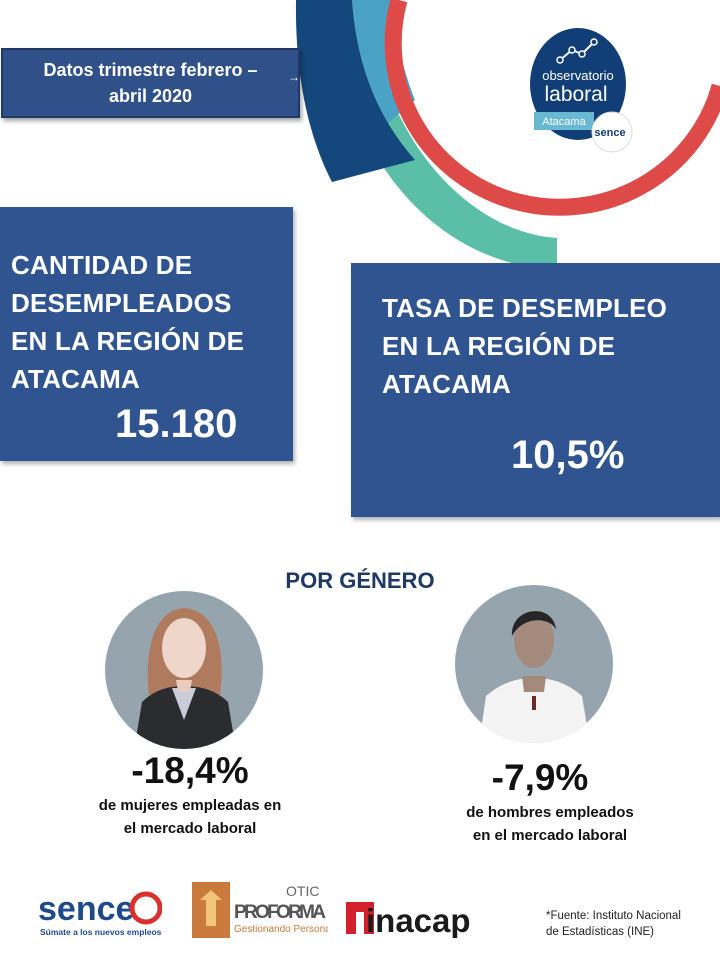 This screenshot has width=720, height=960. Describe the element at coordinates (564, 122) in the screenshot. I see `logo-region: Atacama` at that location.